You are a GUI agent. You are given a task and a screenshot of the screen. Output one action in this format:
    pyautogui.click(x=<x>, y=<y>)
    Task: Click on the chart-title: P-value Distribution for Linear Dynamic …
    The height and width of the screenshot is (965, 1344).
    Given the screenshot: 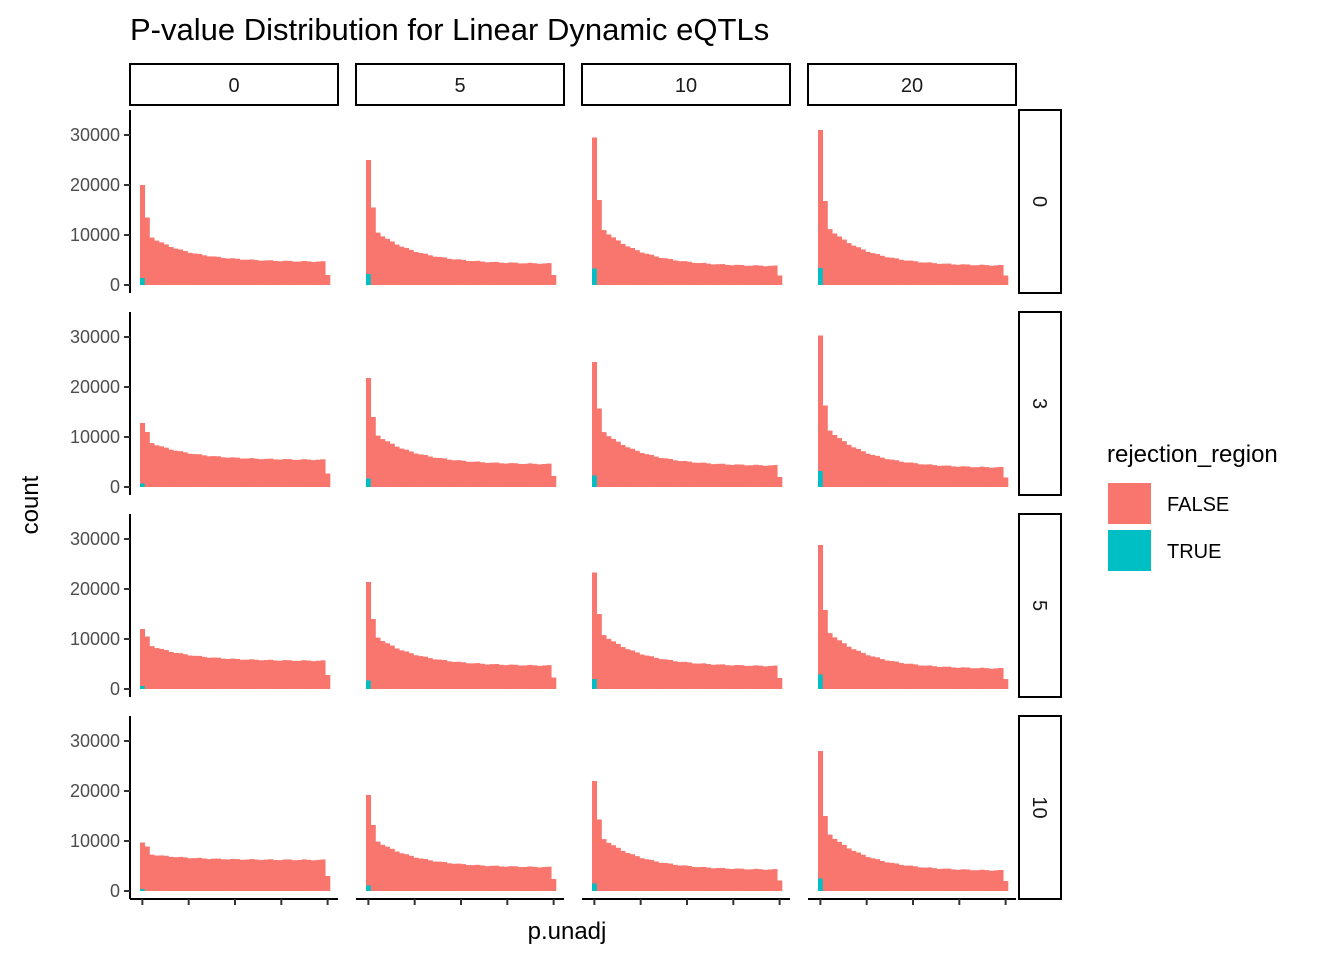 What is the action you would take?
    pyautogui.click(x=449, y=29)
    